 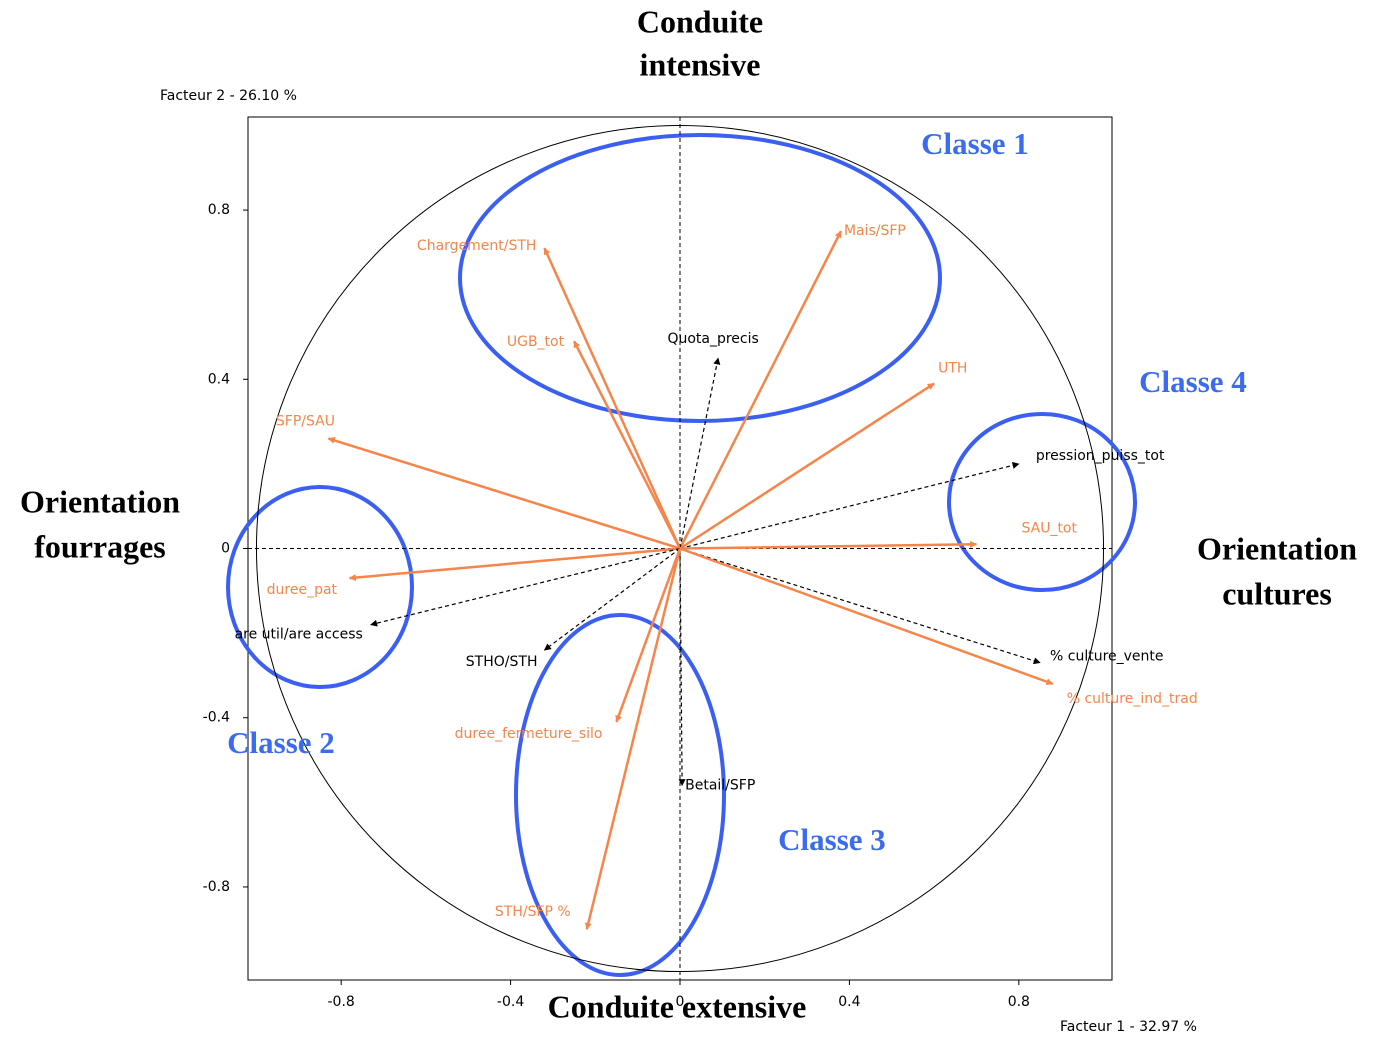 I want to click on annotation: Classe 3, so click(x=832, y=839).